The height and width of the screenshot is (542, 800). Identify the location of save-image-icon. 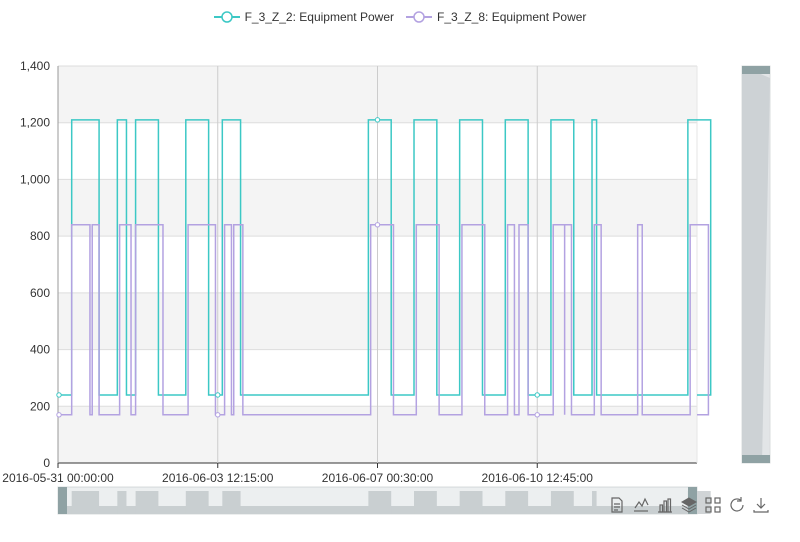
(761, 505).